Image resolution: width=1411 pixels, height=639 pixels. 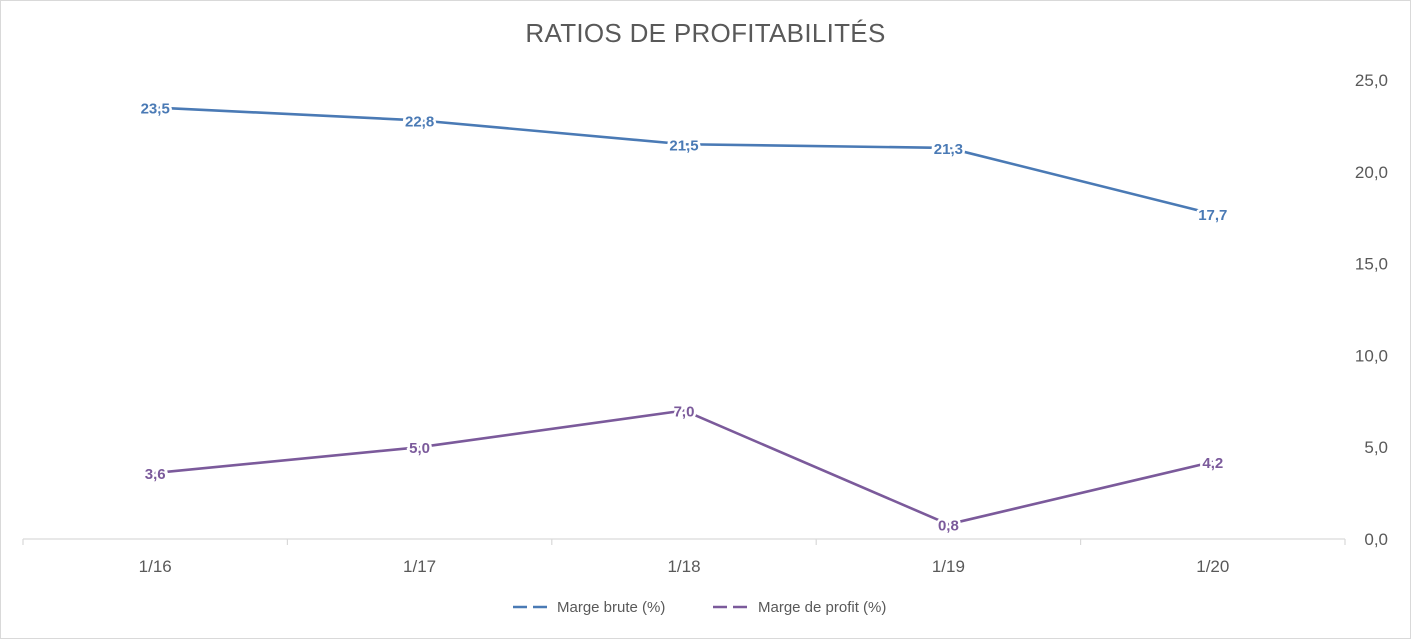 What do you see at coordinates (611, 607) in the screenshot?
I see `legend-label: Marge brute (%)` at bounding box center [611, 607].